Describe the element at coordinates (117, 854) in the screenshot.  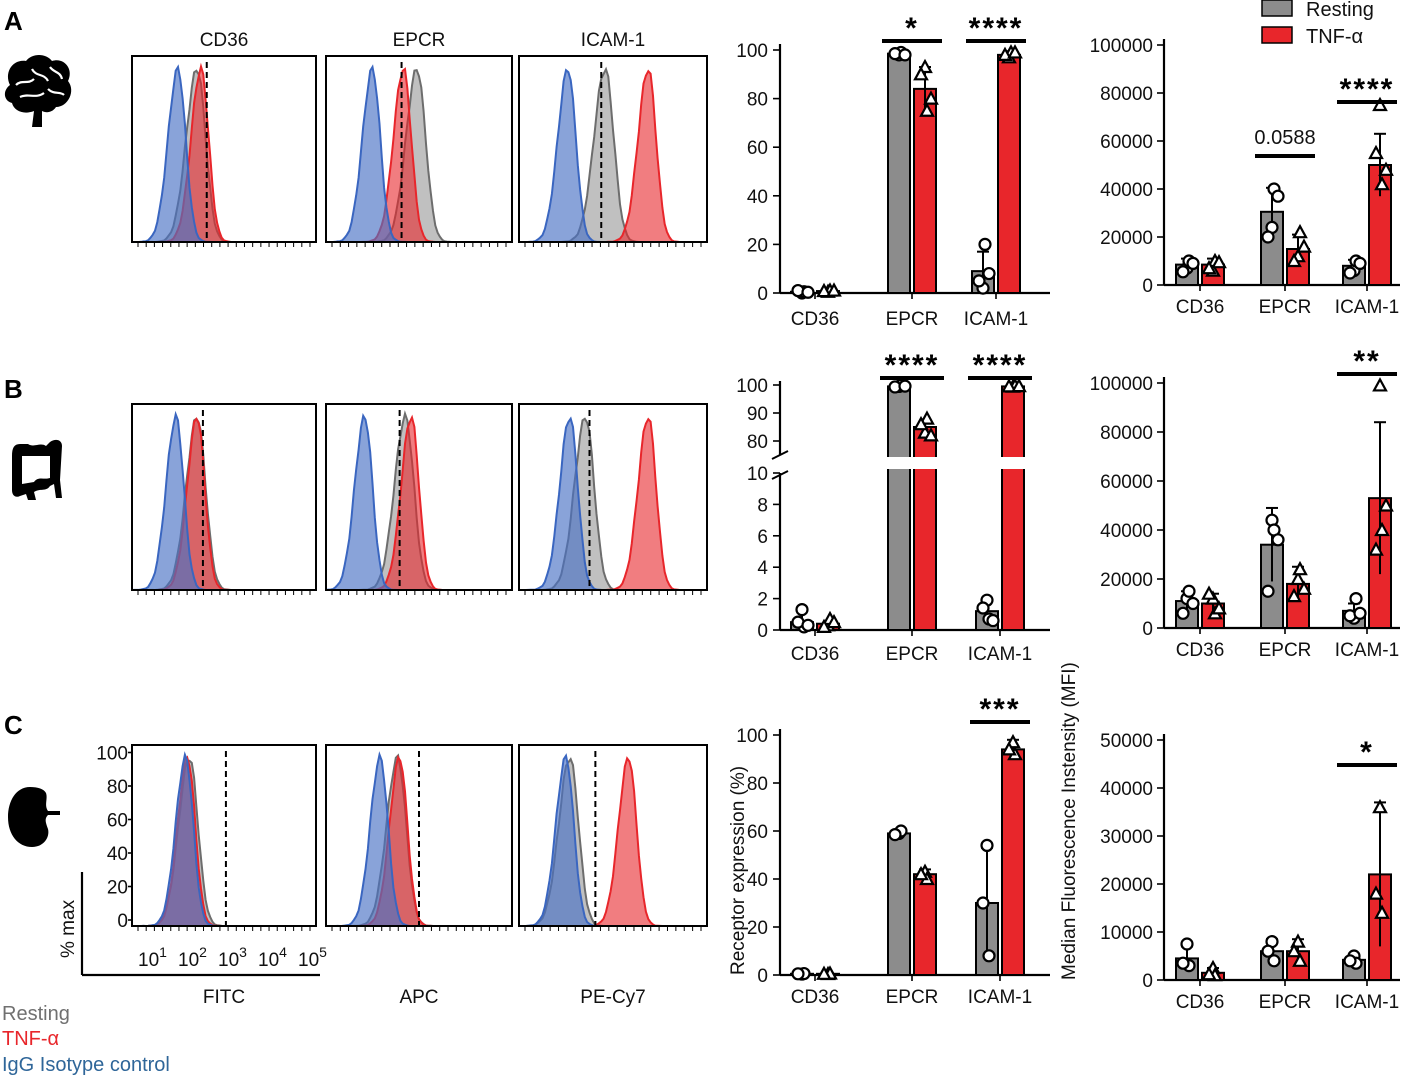
I see `histogram-y-tick-label: 40` at that location.